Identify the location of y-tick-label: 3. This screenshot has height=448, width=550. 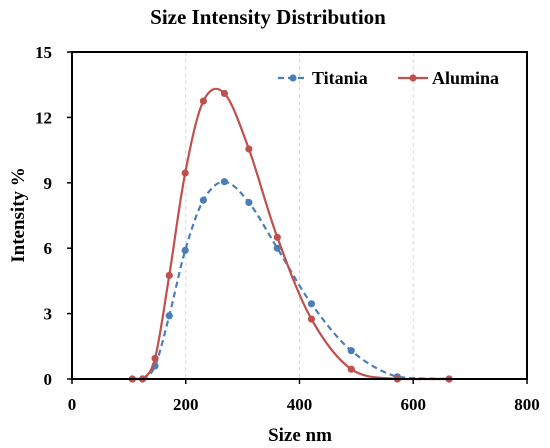
(48, 314).